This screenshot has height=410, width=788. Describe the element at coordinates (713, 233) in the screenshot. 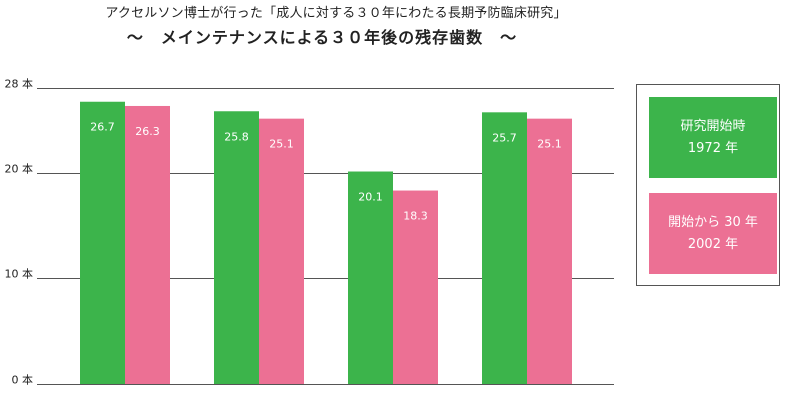

I see `legend-item-after-30-years: 開始から 30 年 2002 年` at that location.